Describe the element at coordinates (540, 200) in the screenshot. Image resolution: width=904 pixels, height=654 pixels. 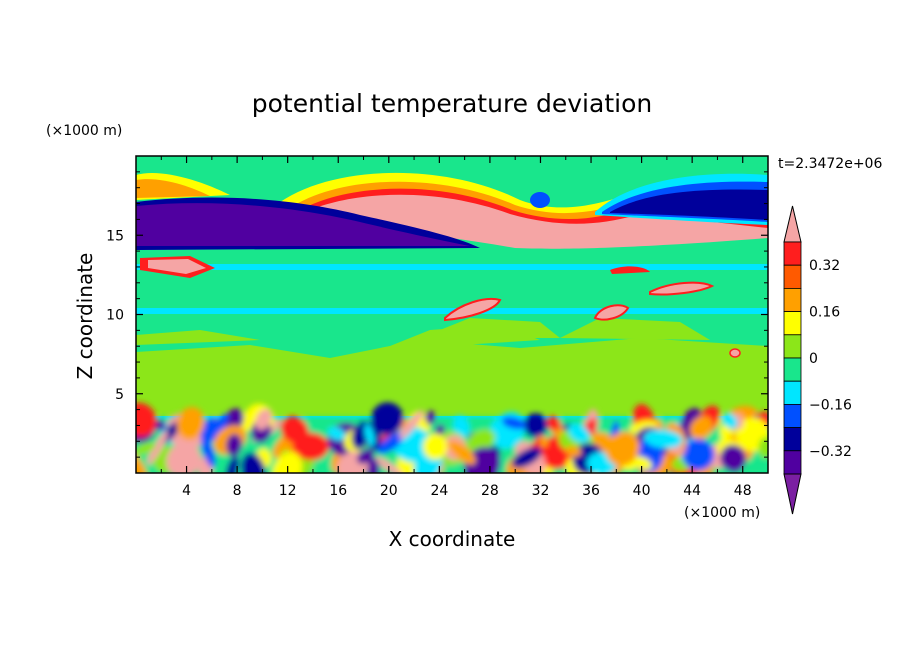
I see `cold-blob-small` at that location.